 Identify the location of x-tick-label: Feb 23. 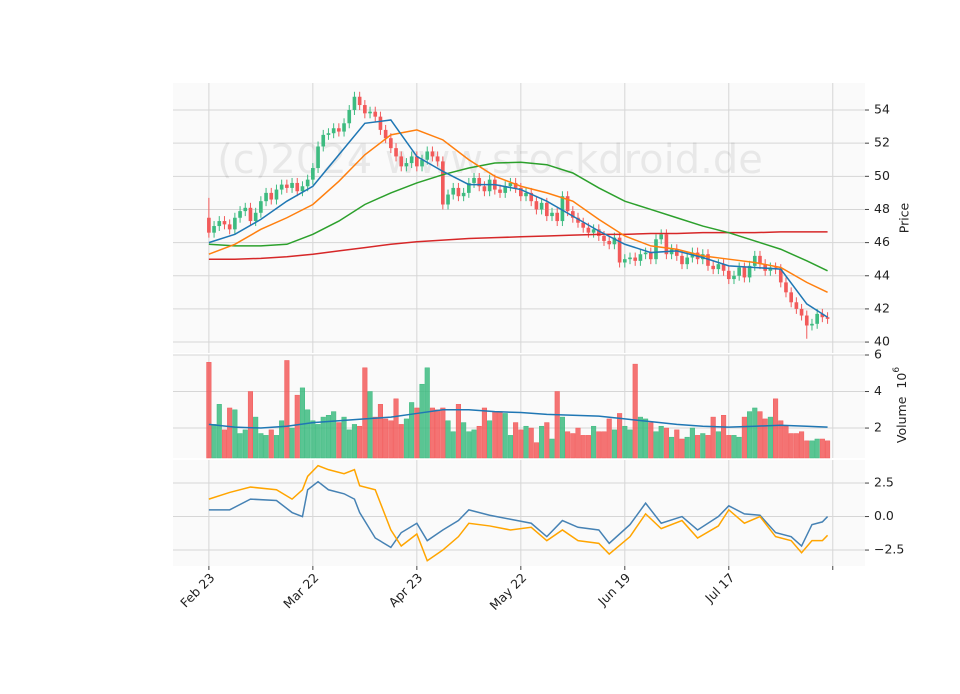
(197, 590).